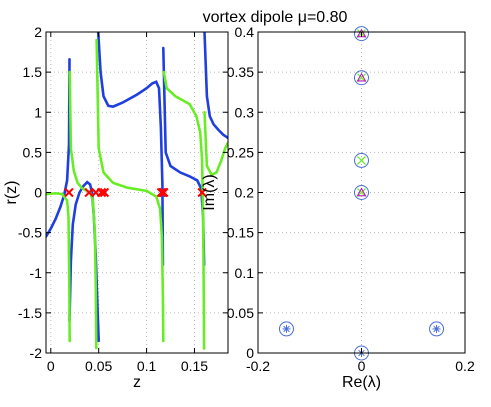  Describe the element at coordinates (30, 313) in the screenshot. I see `y-tick-label: -1.5` at that location.